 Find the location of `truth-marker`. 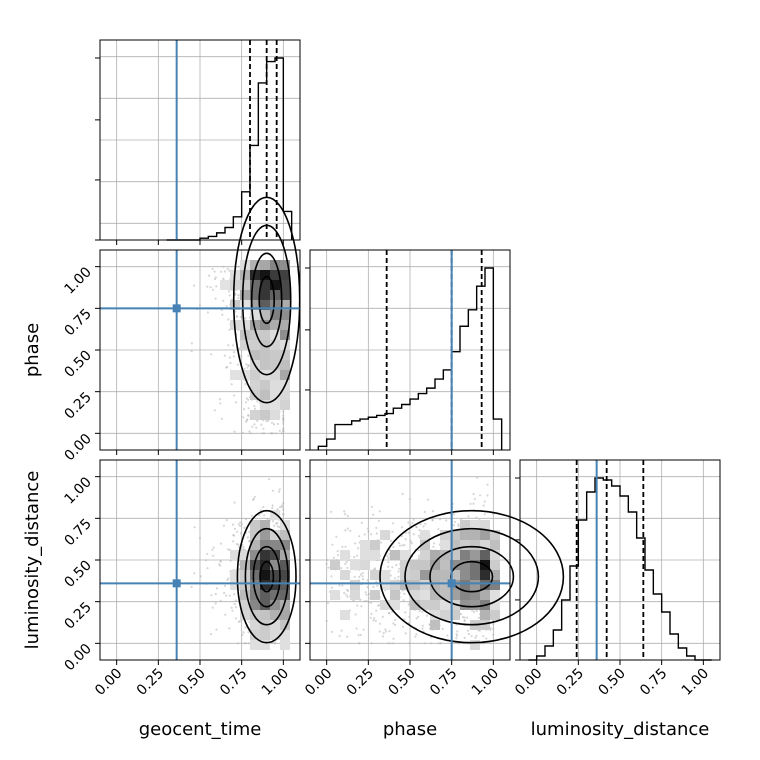

truth-marker is located at coordinates (451, 583).